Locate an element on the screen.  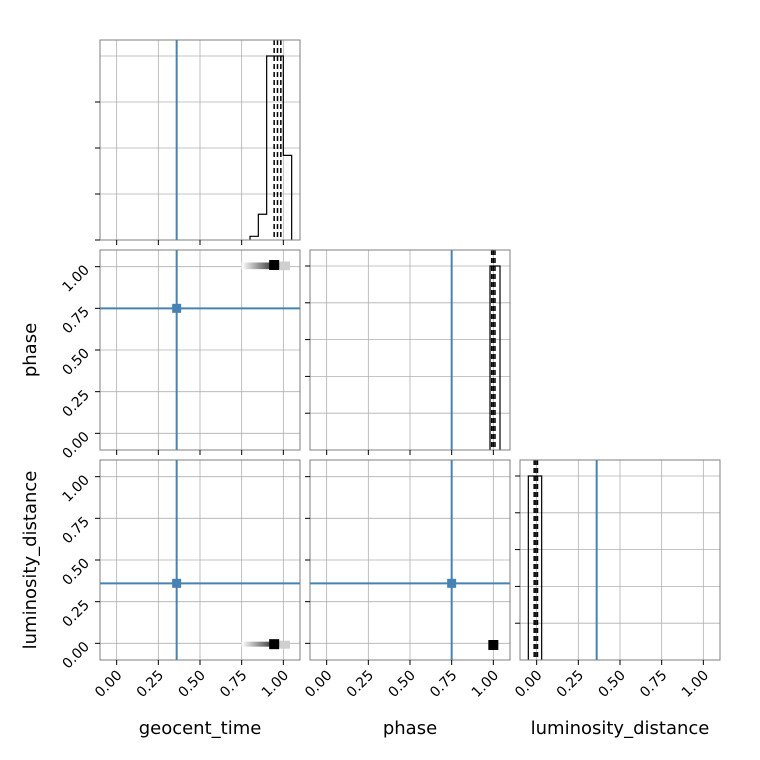
panel-phase-hist is located at coordinates (408, 352).